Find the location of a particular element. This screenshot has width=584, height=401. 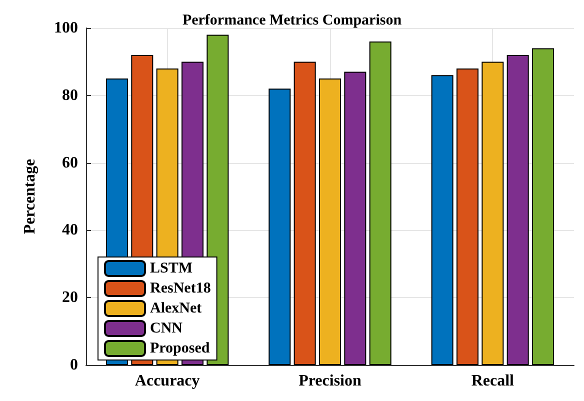

y-tick-label: 60 is located at coordinates (70, 163).